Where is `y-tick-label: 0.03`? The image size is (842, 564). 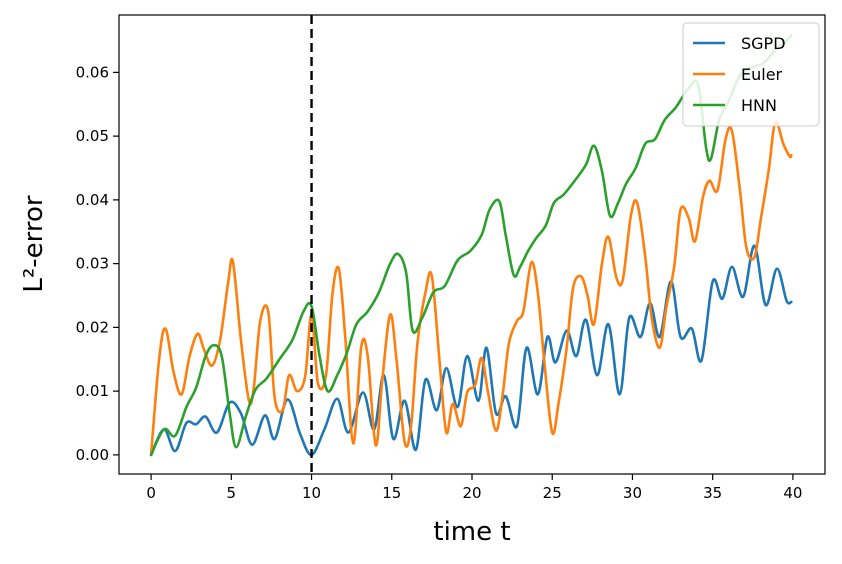 y-tick-label: 0.03 is located at coordinates (92, 264).